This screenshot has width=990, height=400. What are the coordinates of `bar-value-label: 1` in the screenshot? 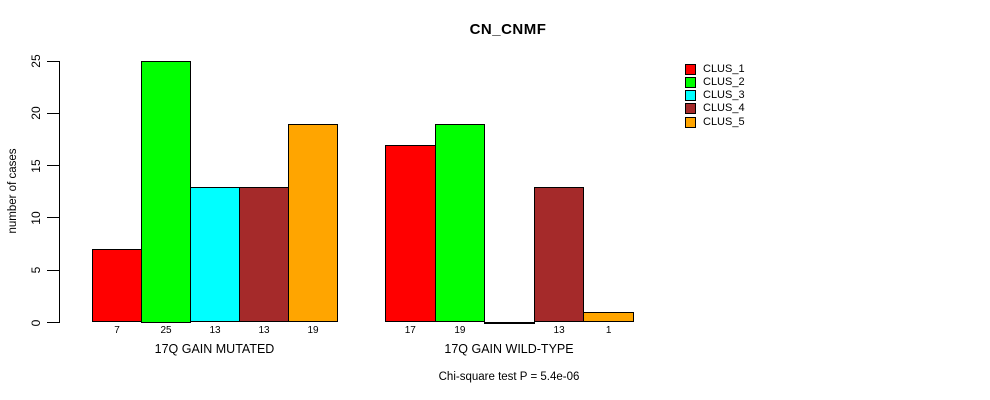 It's located at (608, 330).